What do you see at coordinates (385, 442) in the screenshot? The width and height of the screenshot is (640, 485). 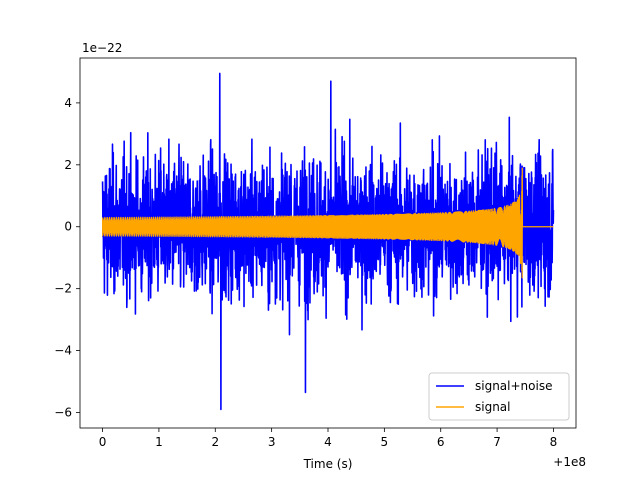 I see `x-tick-label: 5` at bounding box center [385, 442].